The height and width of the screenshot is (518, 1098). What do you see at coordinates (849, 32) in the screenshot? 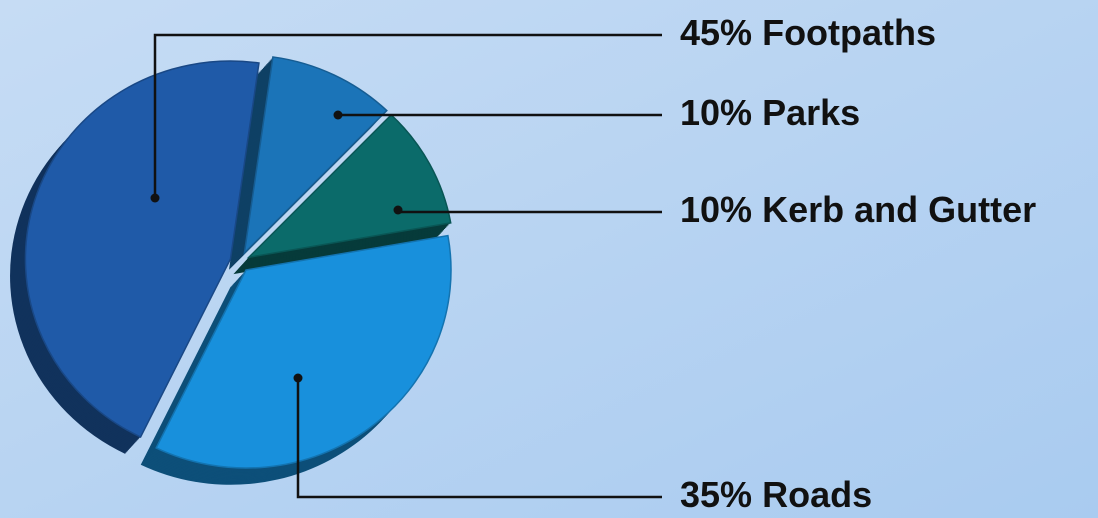
I see `slice-category: Footpaths` at bounding box center [849, 32].